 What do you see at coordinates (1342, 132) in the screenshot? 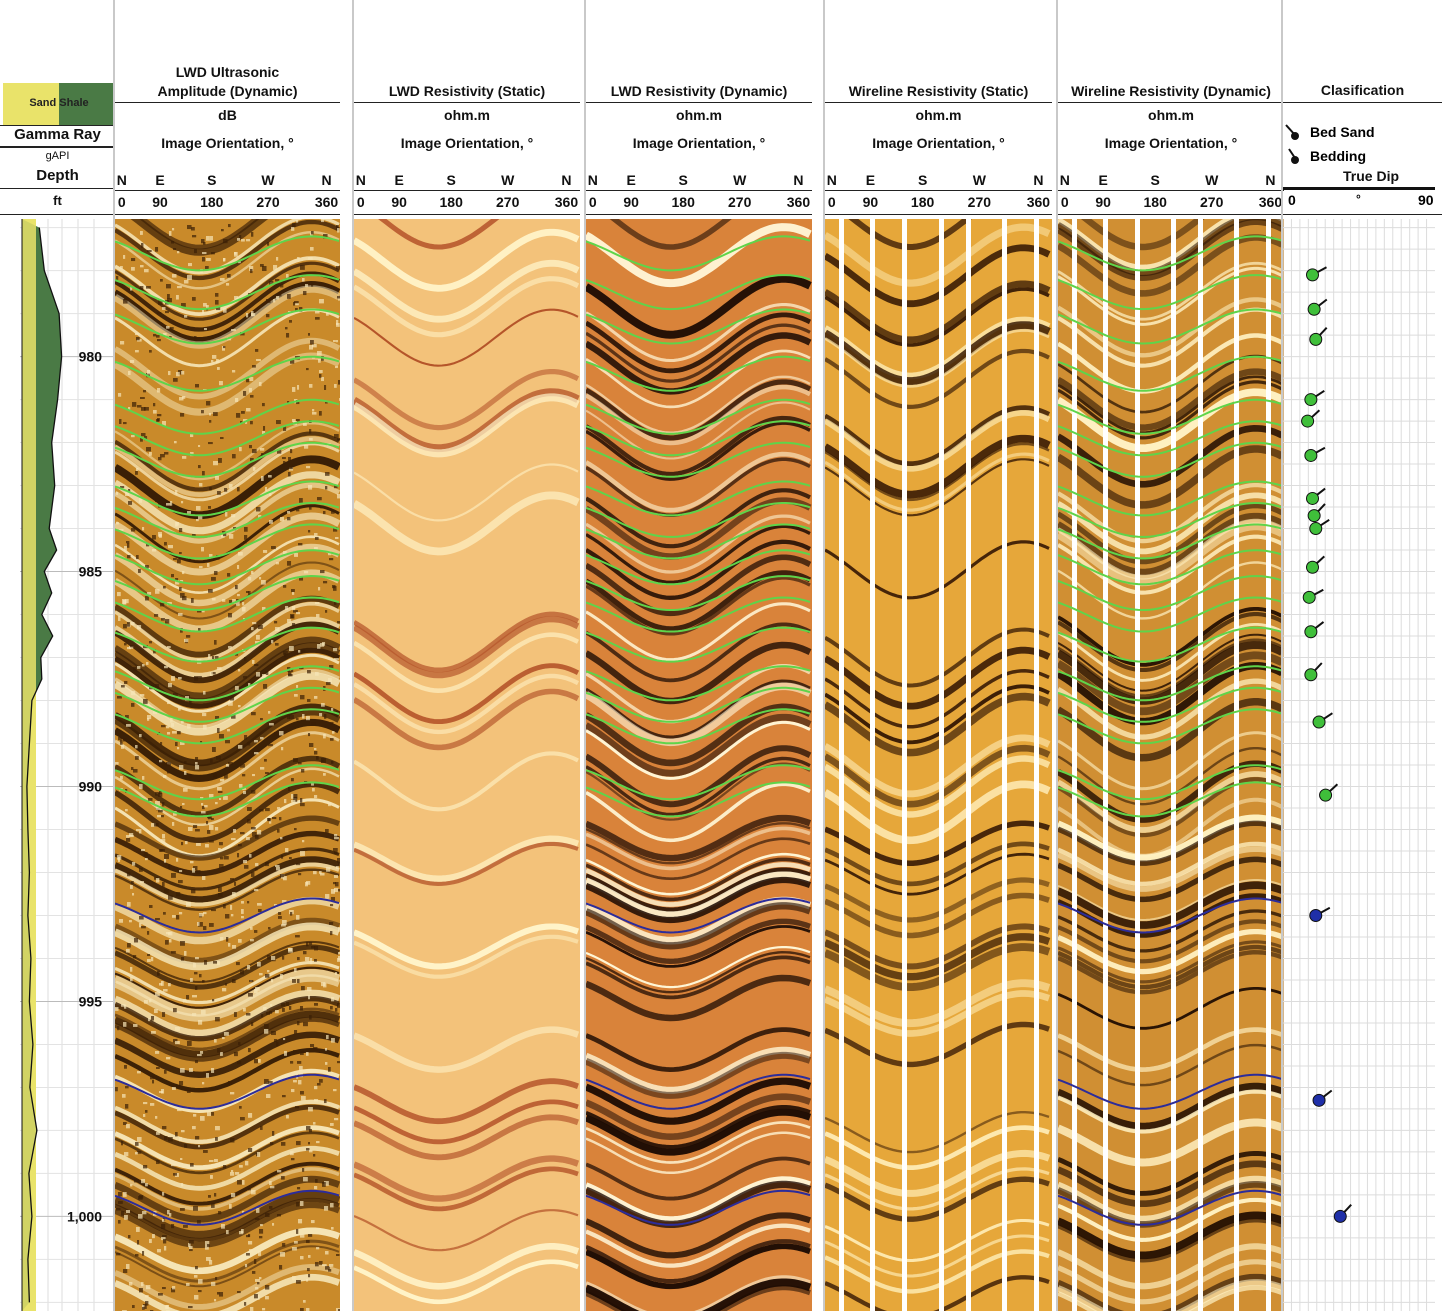
I see `bed-sand-legend-label: Bed Sand` at bounding box center [1342, 132].